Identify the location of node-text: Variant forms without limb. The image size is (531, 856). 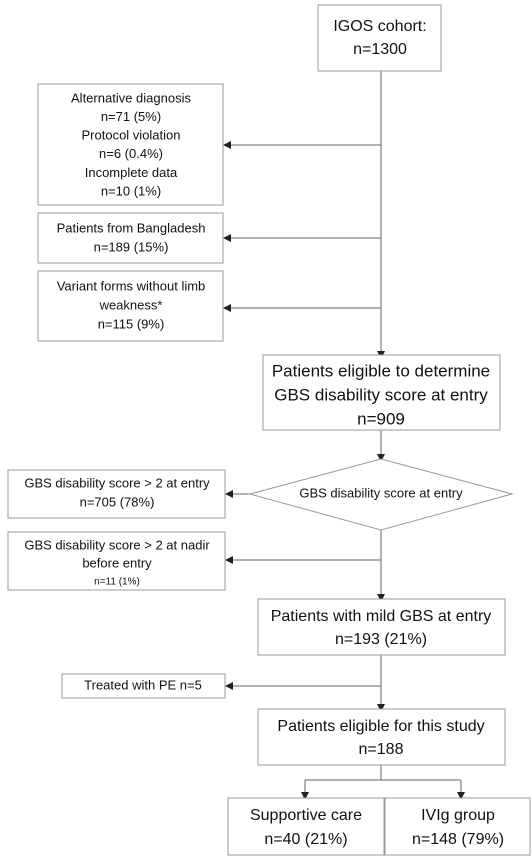
(131, 285).